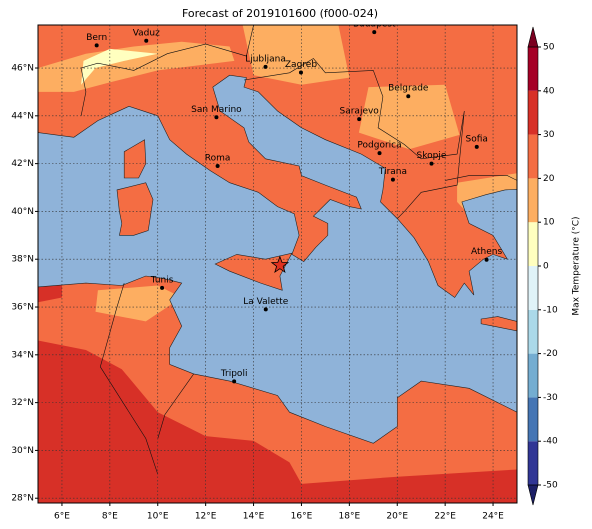 The image size is (592, 529). What do you see at coordinates (158, 517) in the screenshot?
I see `x-tick-label: 10°E` at bounding box center [158, 517].